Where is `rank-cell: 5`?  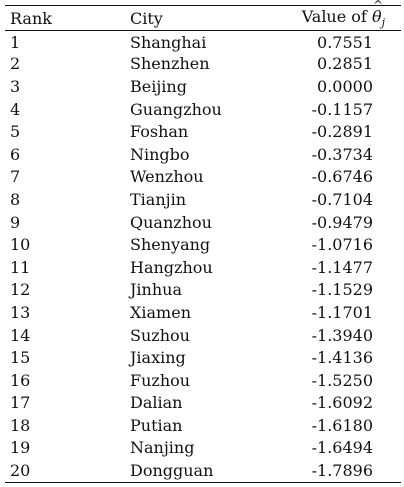
rank-cell: 5 is located at coordinates (15, 132).